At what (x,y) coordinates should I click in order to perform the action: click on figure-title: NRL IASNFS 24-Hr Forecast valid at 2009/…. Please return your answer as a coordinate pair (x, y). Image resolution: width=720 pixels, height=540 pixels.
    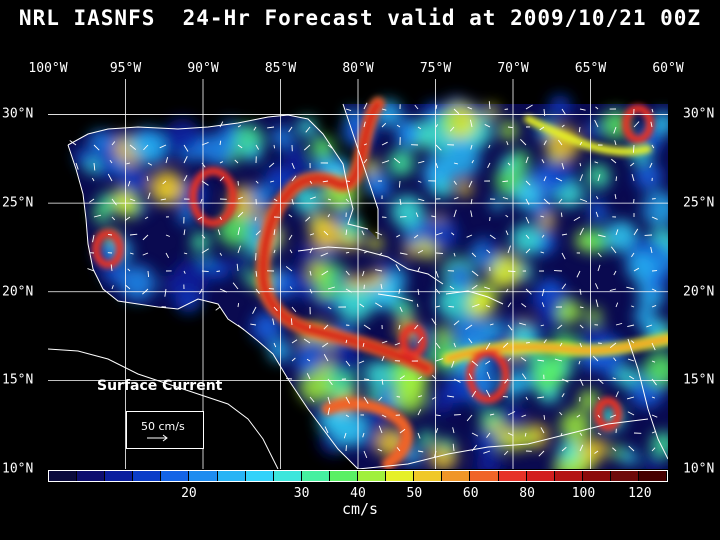
    Looking at the image, I should click on (360, 18).